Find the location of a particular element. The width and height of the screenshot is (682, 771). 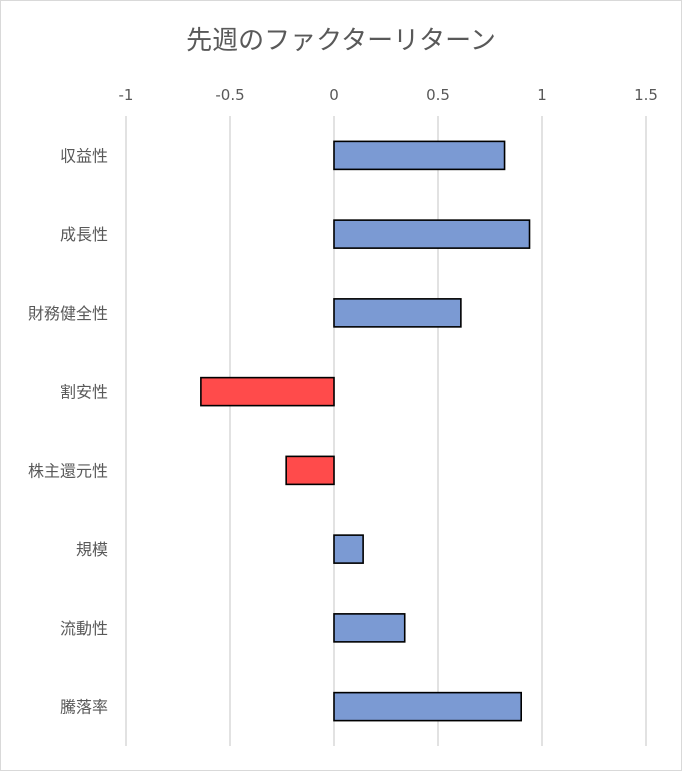

x-tick-label: 0.5 is located at coordinates (438, 95).